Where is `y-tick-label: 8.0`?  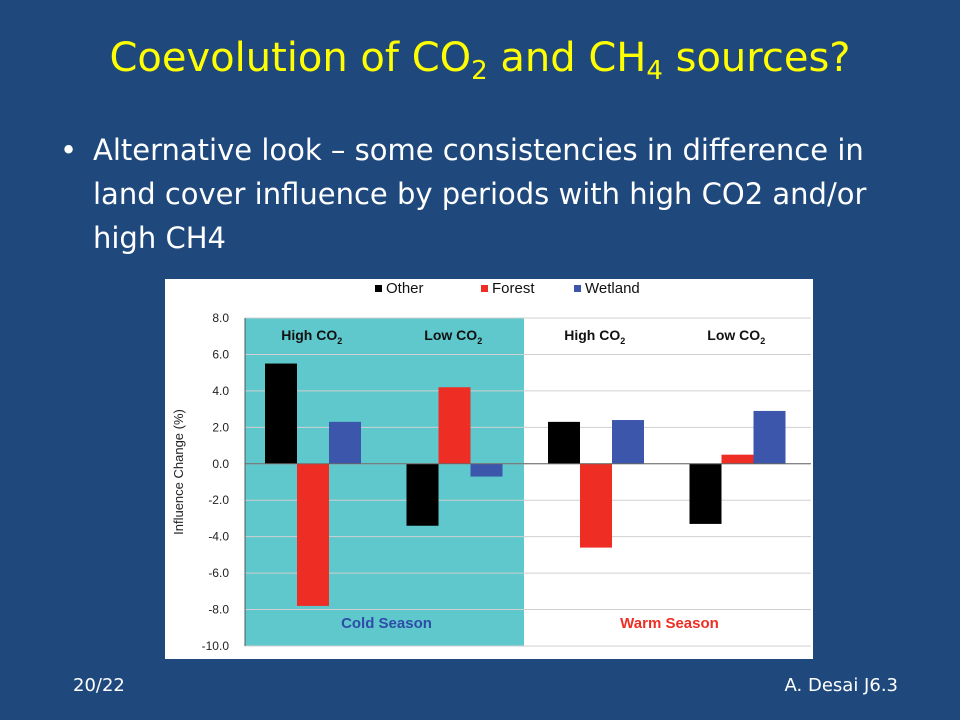 y-tick-label: 8.0 is located at coordinates (220, 318).